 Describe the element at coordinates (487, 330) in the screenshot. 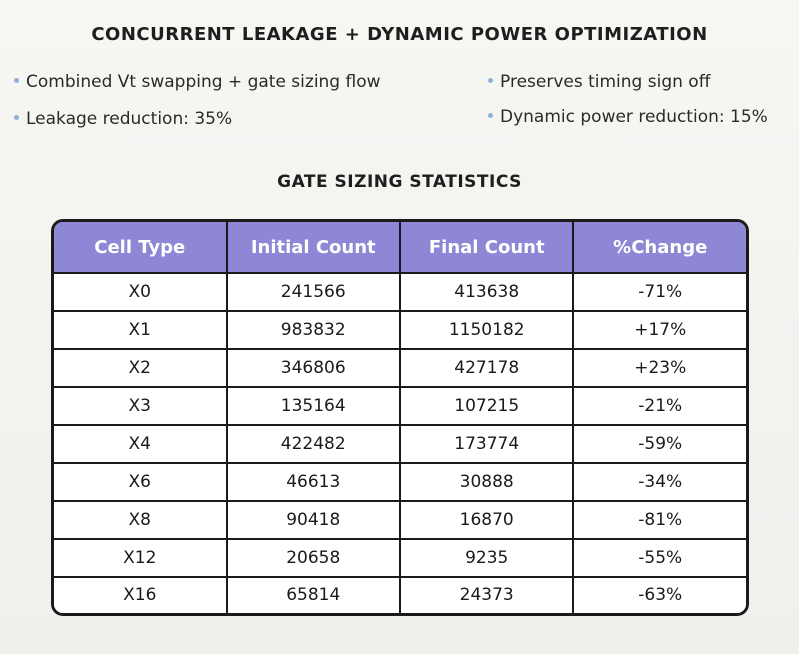

I see `cell-final-count: 1150182` at that location.